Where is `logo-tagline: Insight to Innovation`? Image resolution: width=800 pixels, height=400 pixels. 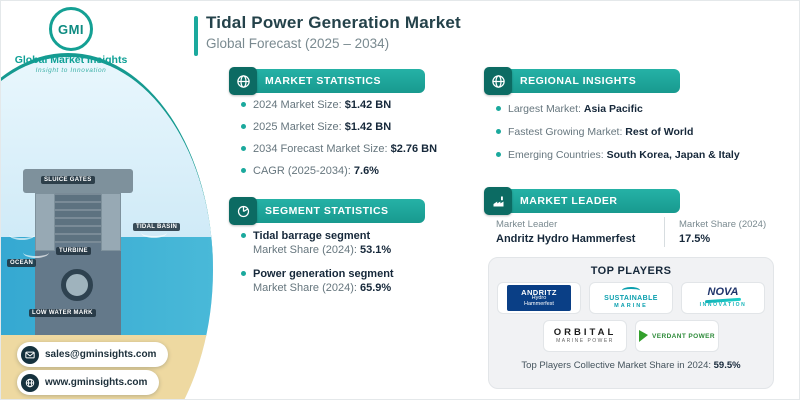 logo-tagline: Insight to Innovation is located at coordinates (71, 70).